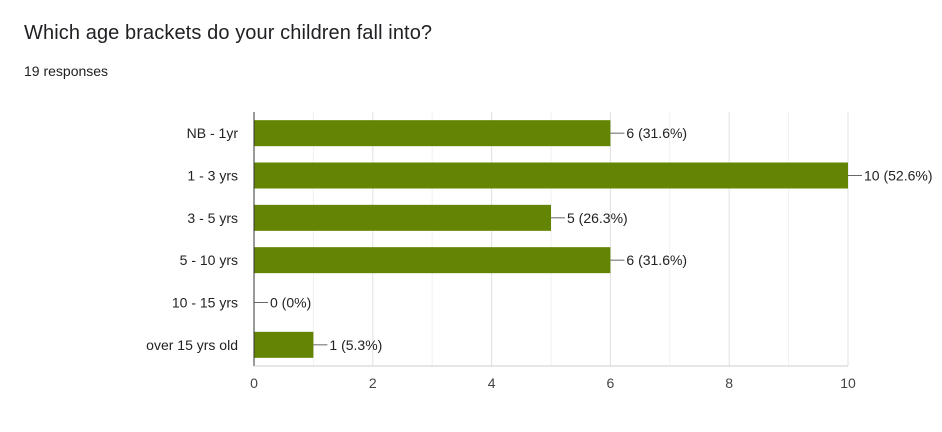 The width and height of the screenshot is (942, 432). I want to click on data-label: 1 (5.3%), so click(355, 345).